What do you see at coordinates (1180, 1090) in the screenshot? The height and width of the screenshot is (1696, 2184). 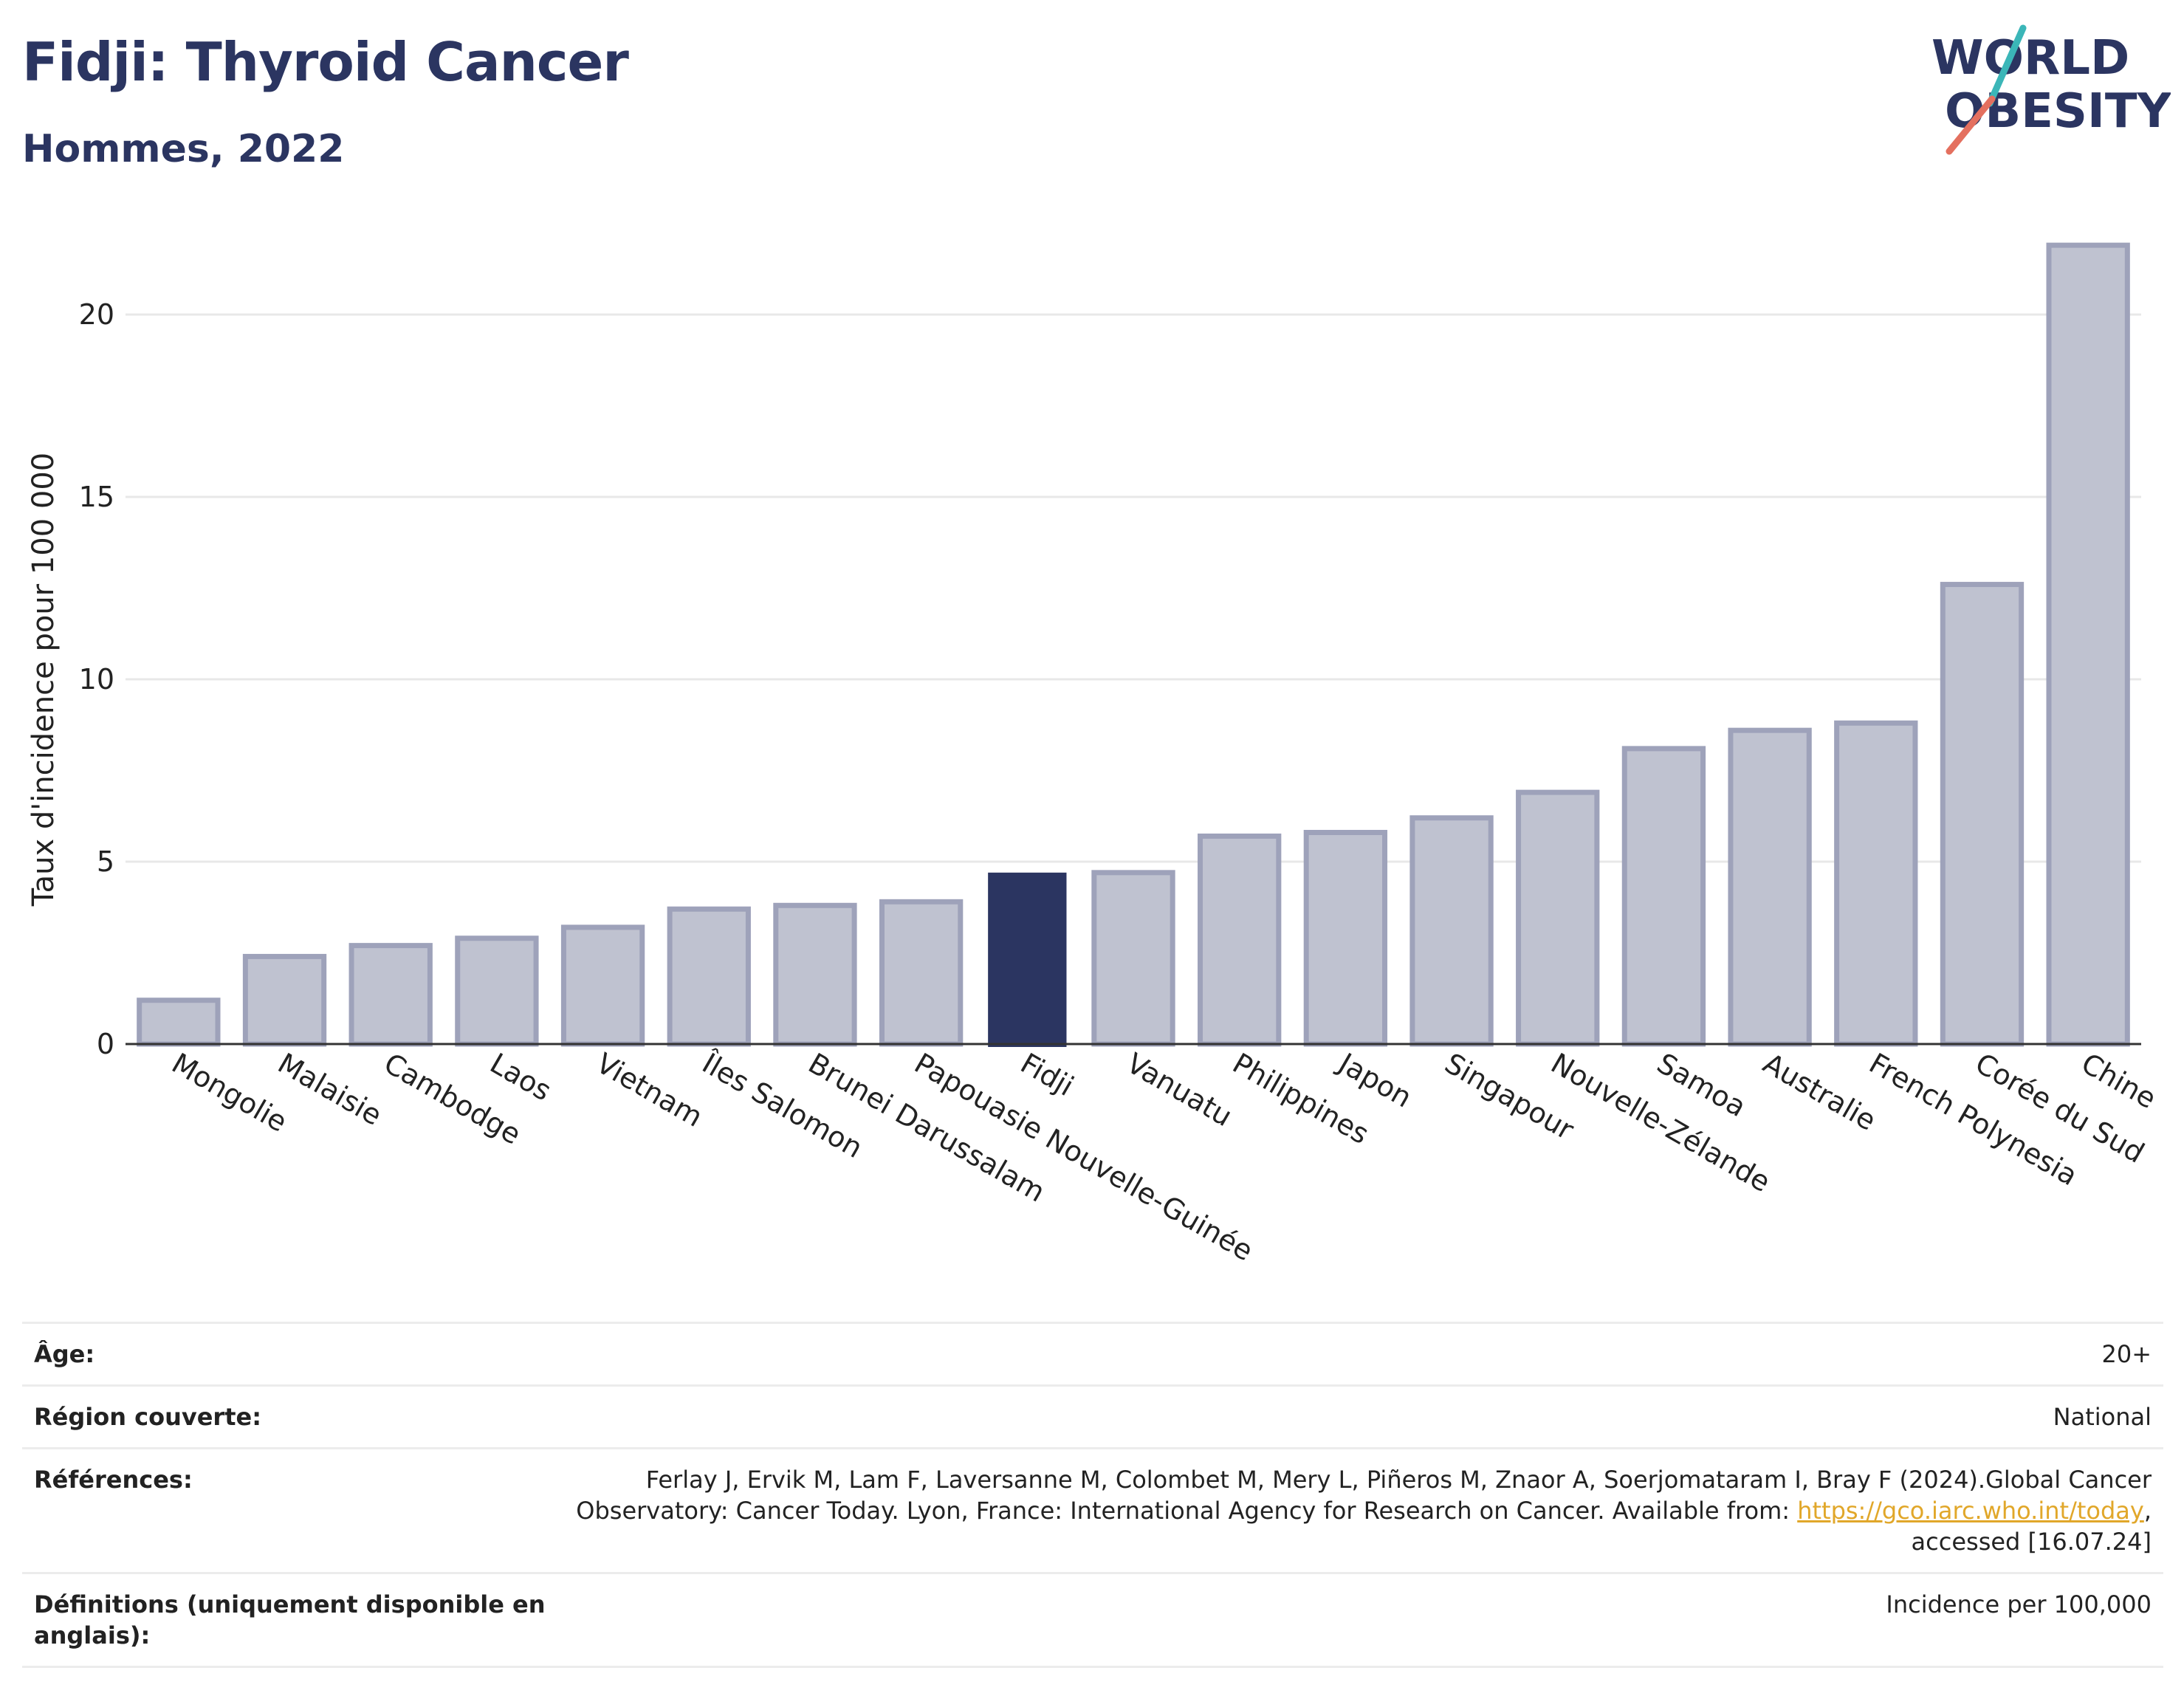 I see `x-tick-label: Vanuatu` at bounding box center [1180, 1090].